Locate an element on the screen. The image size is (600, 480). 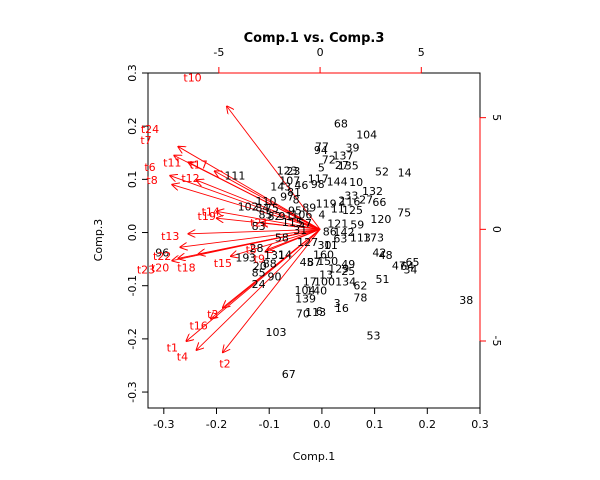
observation-label: 28 is located at coordinates (257, 248).